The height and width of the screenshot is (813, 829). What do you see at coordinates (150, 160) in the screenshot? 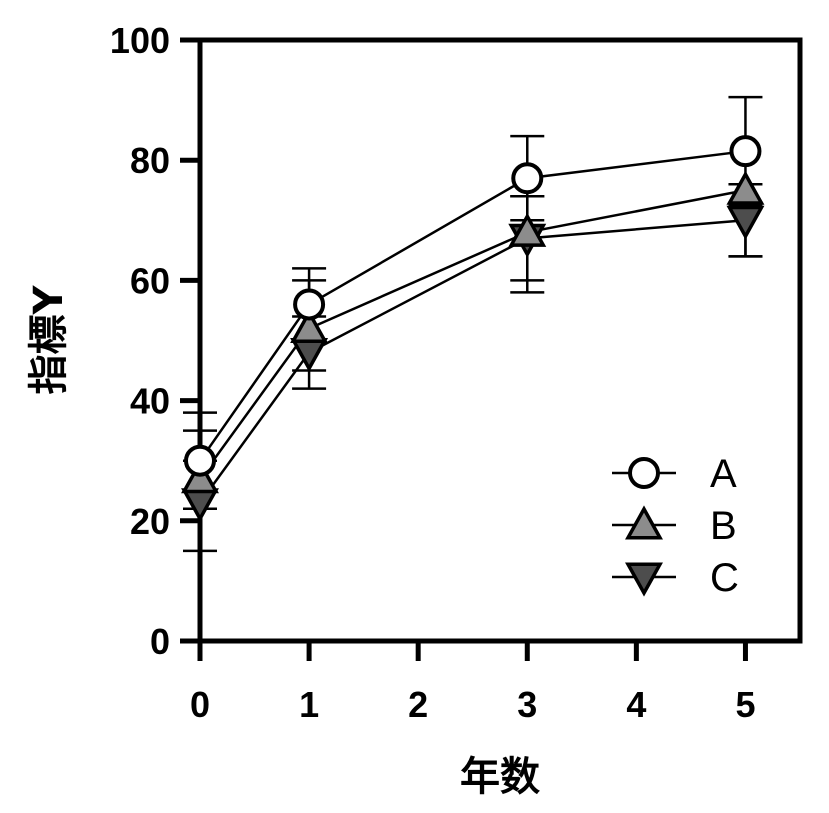
I see `y-tick-label: 80` at bounding box center [150, 160].